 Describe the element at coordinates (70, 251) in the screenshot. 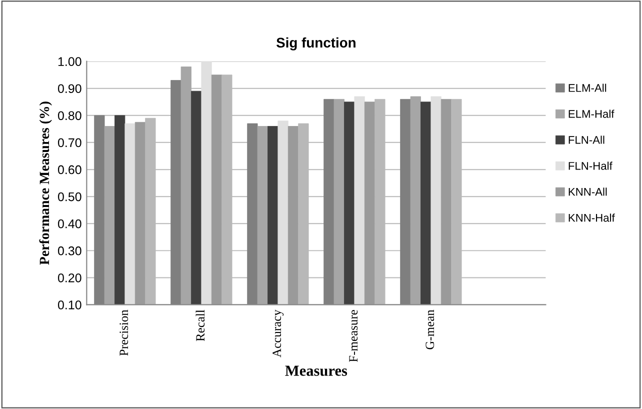

I see `y-tick-label: 0.30` at that location.